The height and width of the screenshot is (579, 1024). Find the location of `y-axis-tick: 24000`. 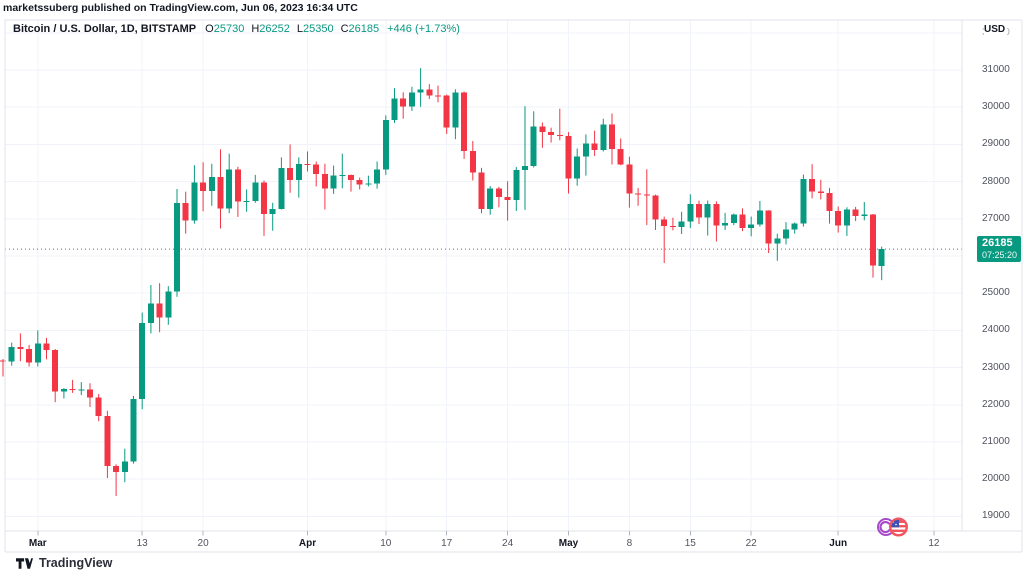

y-axis-tick: 24000 is located at coordinates (996, 330).